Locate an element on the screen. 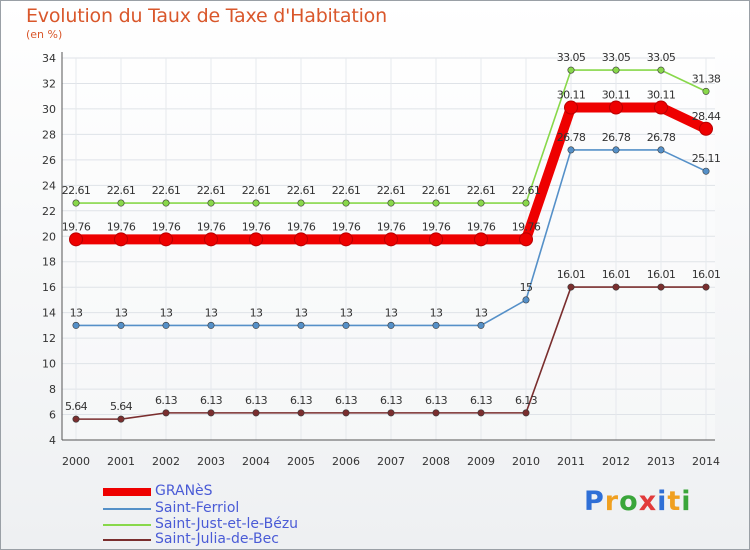 This screenshot has height=550, width=750. y-tick-label: 16 is located at coordinates (49, 287).